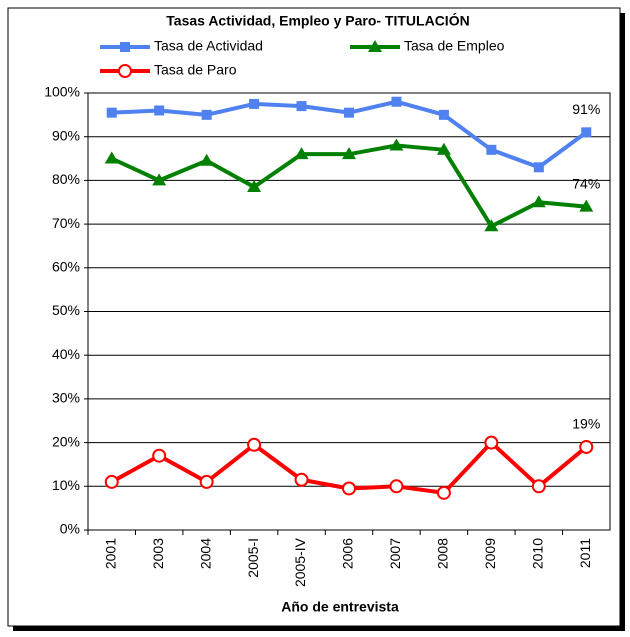 Image resolution: width=630 pixels, height=637 pixels. I want to click on x-tick-label: 2011, so click(585, 553).